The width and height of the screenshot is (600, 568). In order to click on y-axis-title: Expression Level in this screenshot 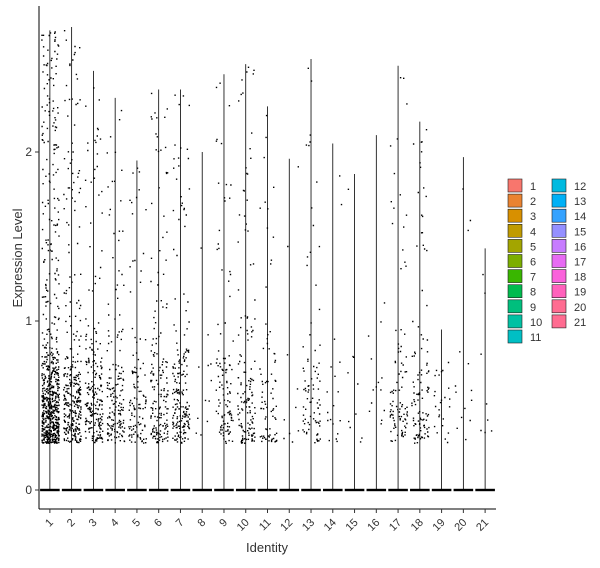, I will do `click(17, 257)`.